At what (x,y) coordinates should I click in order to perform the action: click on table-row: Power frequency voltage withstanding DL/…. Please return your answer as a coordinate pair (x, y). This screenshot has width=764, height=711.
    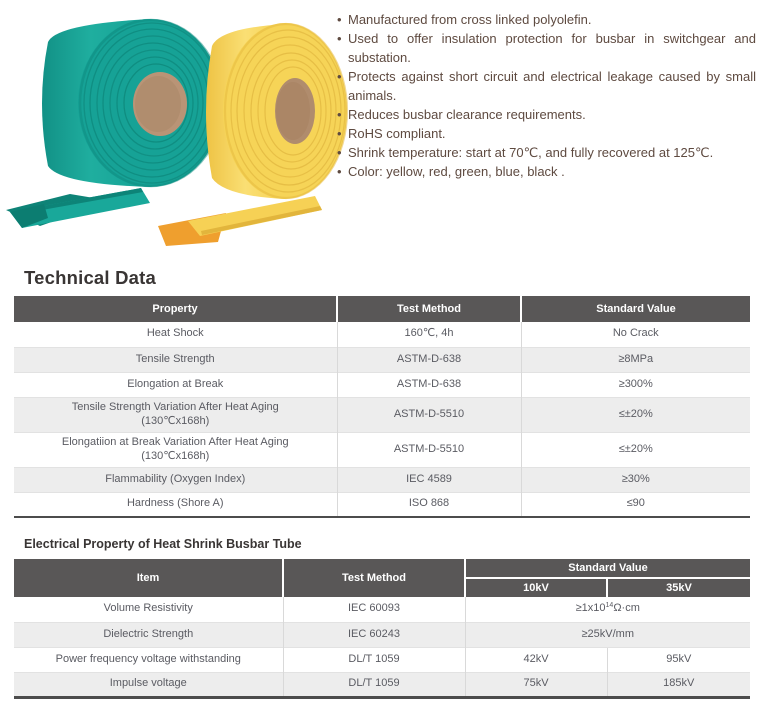
    Looking at the image, I should click on (382, 659).